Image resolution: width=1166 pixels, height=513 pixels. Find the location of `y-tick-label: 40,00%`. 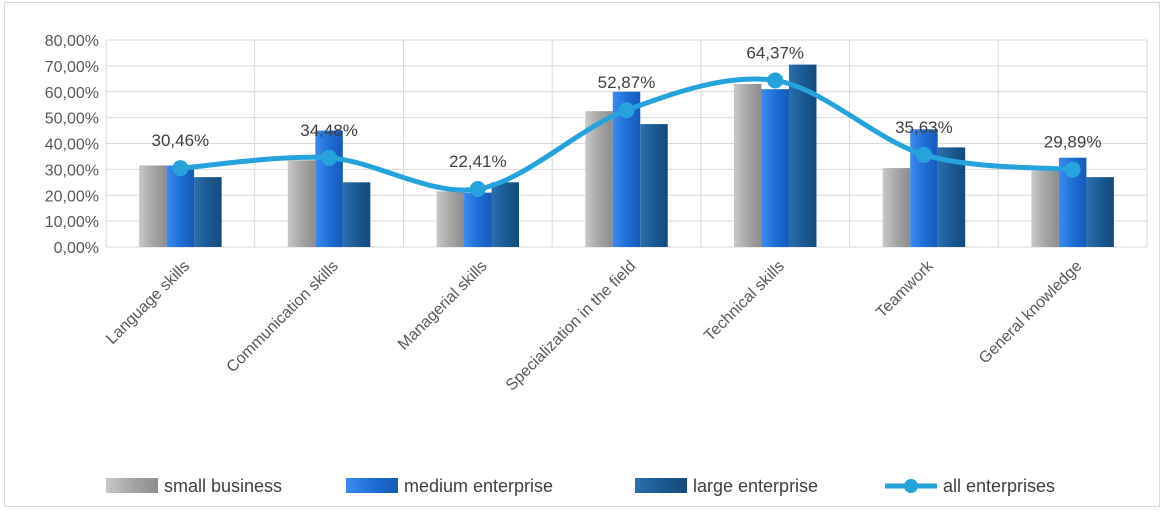

y-tick-label: 40,00% is located at coordinates (72, 145).